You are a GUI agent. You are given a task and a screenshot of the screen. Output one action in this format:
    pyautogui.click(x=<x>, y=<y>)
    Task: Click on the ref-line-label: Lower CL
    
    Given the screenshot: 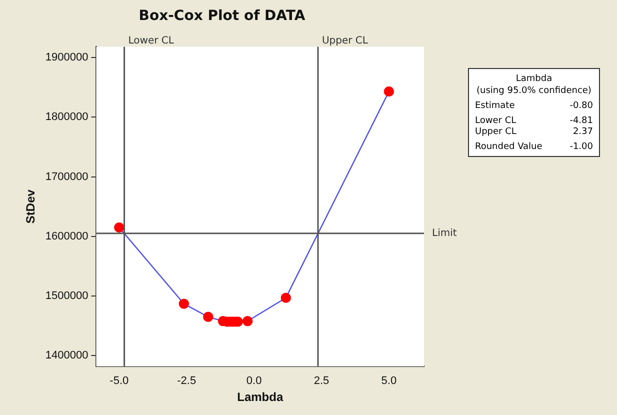 What is the action you would take?
    pyautogui.click(x=151, y=40)
    